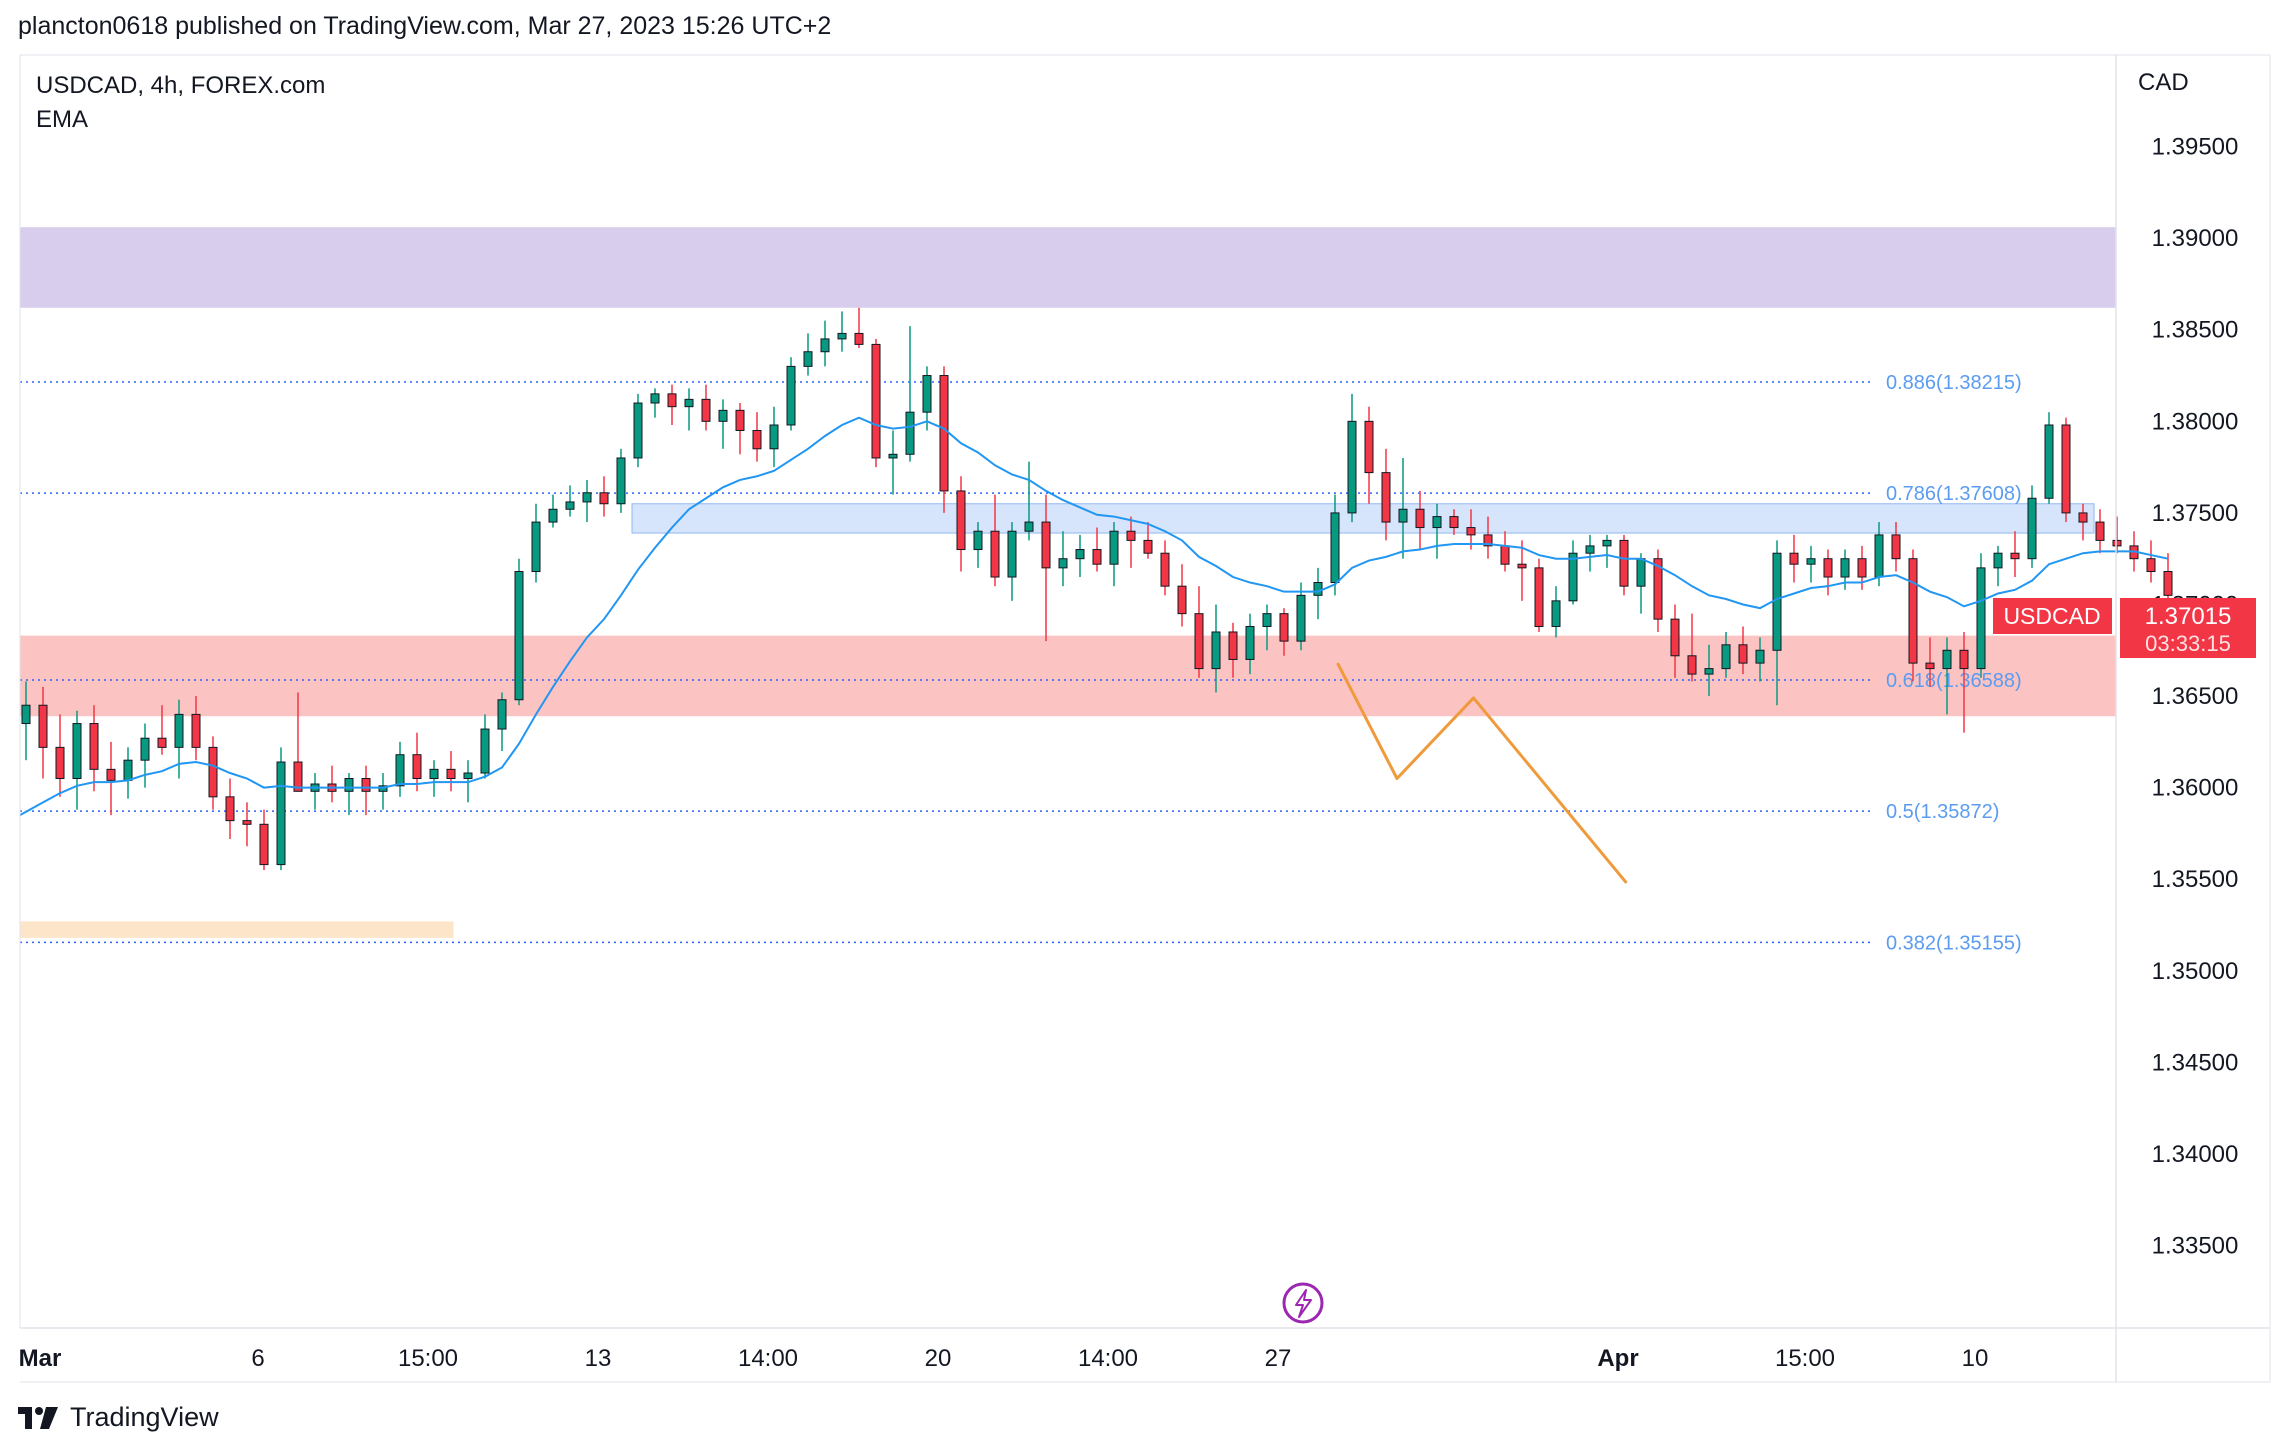  I want to click on time-tick-label: 13, so click(598, 1358).